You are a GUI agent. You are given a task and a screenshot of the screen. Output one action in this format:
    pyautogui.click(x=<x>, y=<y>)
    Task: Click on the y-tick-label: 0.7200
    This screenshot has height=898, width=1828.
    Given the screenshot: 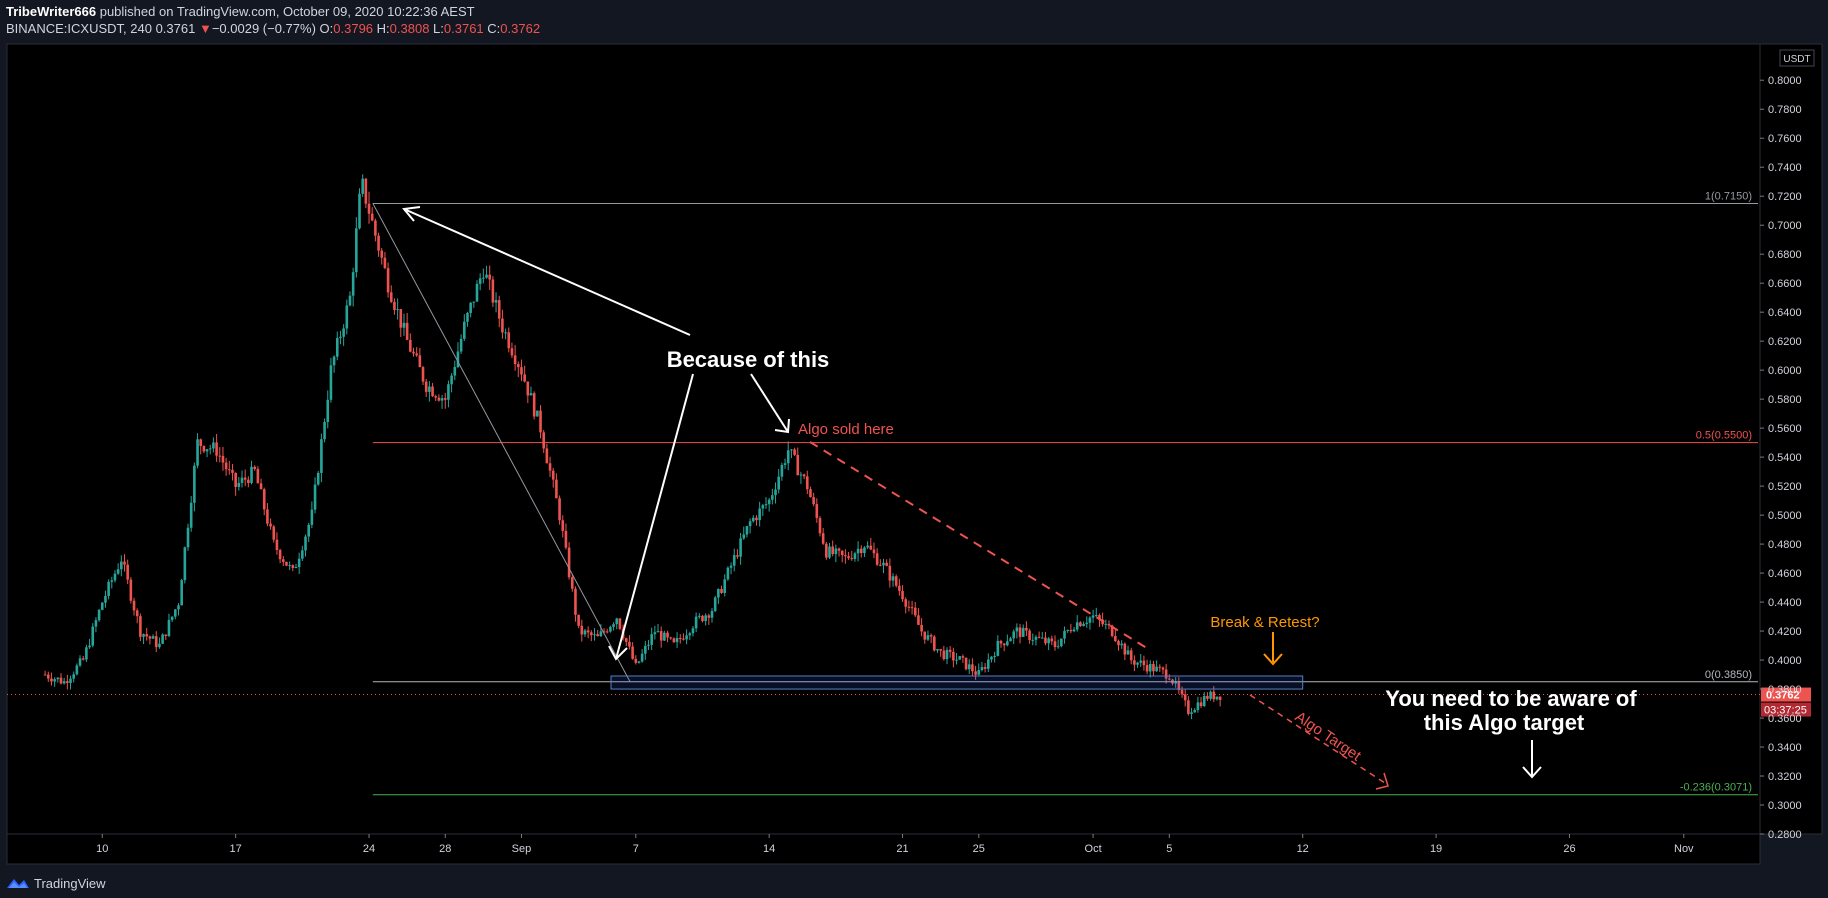 What is the action you would take?
    pyautogui.click(x=1785, y=197)
    